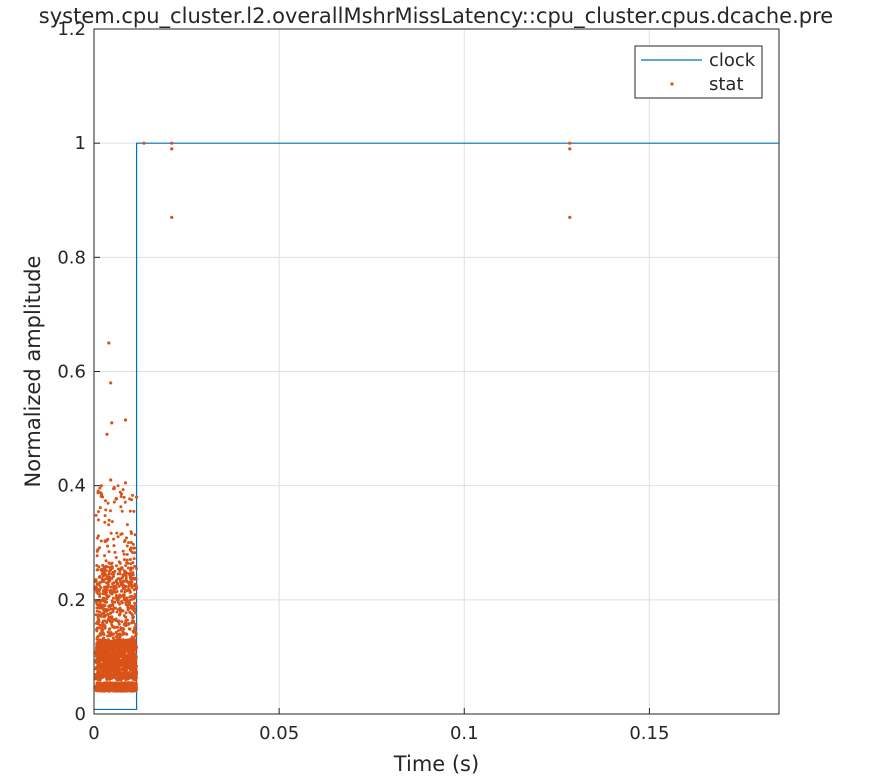 The width and height of the screenshot is (869, 776). What do you see at coordinates (279, 733) in the screenshot?
I see `x-tick-label: 0.05` at bounding box center [279, 733].